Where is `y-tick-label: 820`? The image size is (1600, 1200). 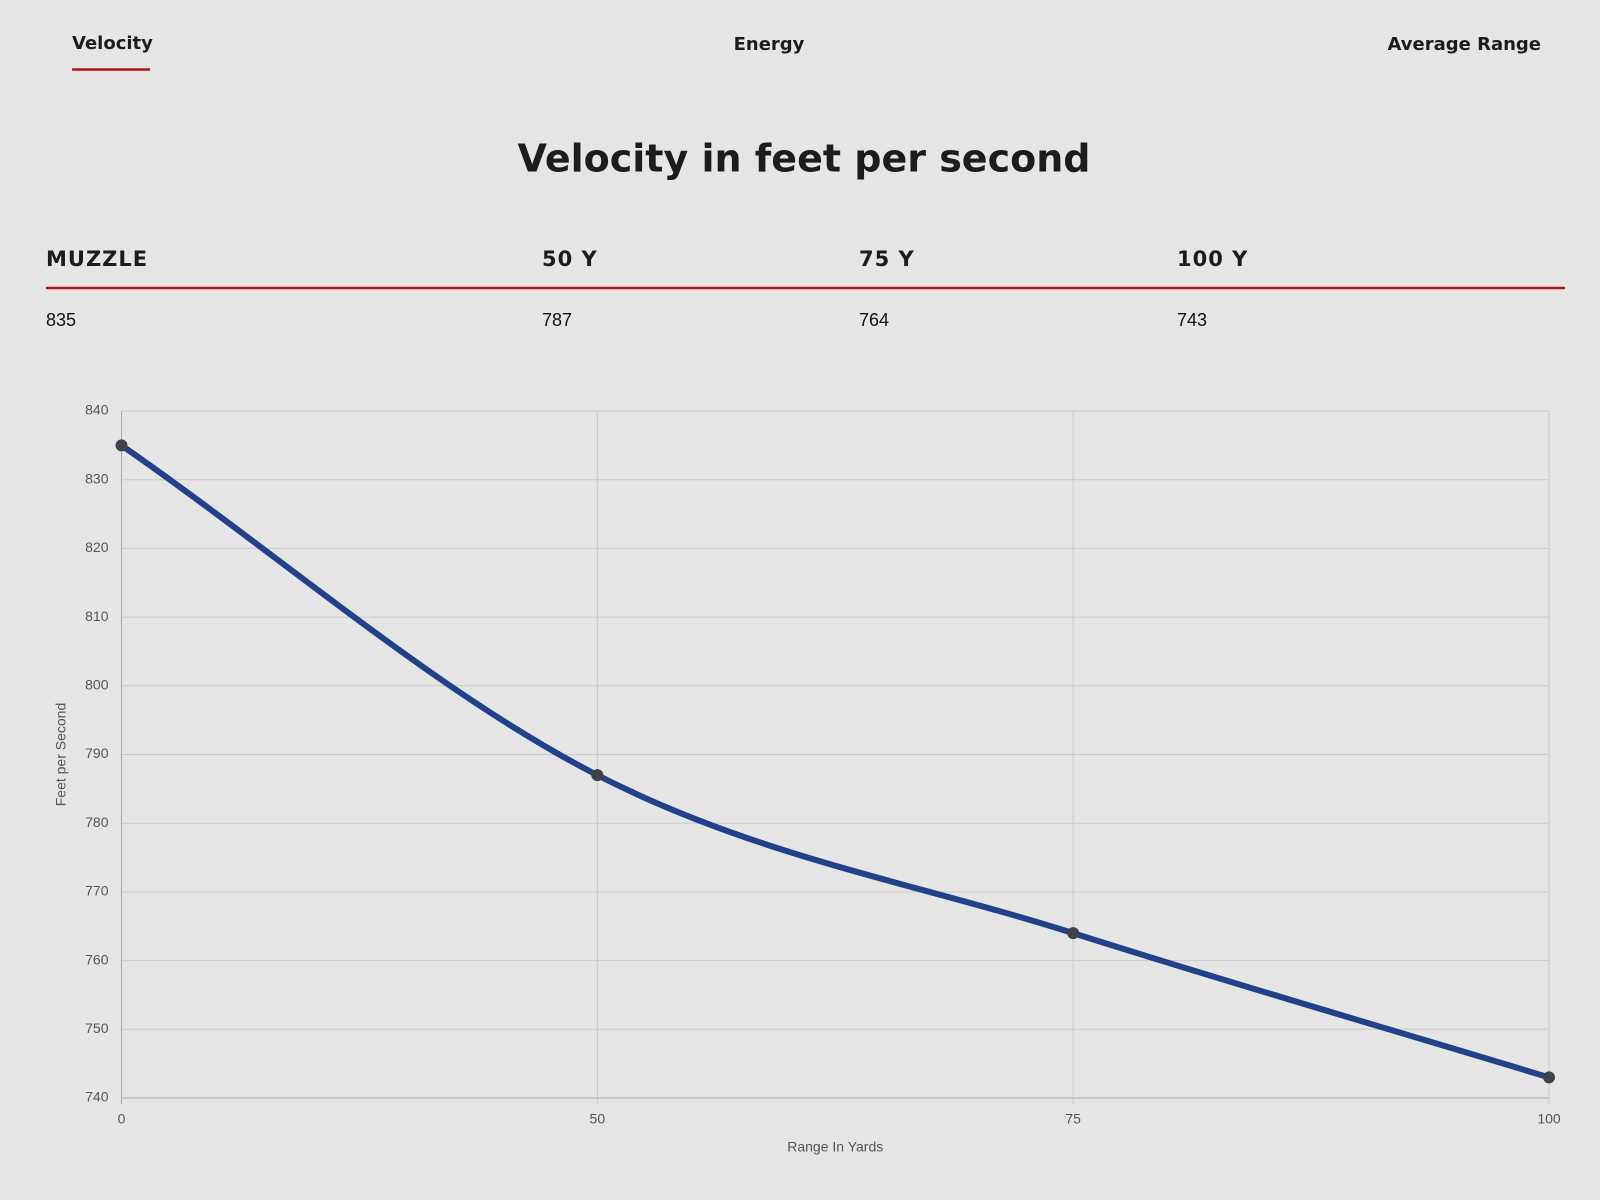
y-tick-label: 820 is located at coordinates (97, 547).